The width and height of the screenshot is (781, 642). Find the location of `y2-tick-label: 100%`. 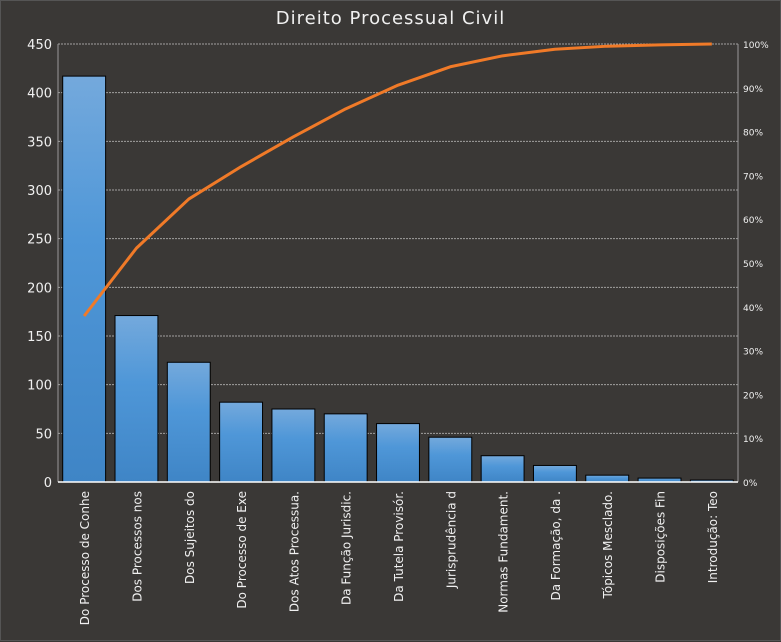

y2-tick-label: 100% is located at coordinates (756, 46).